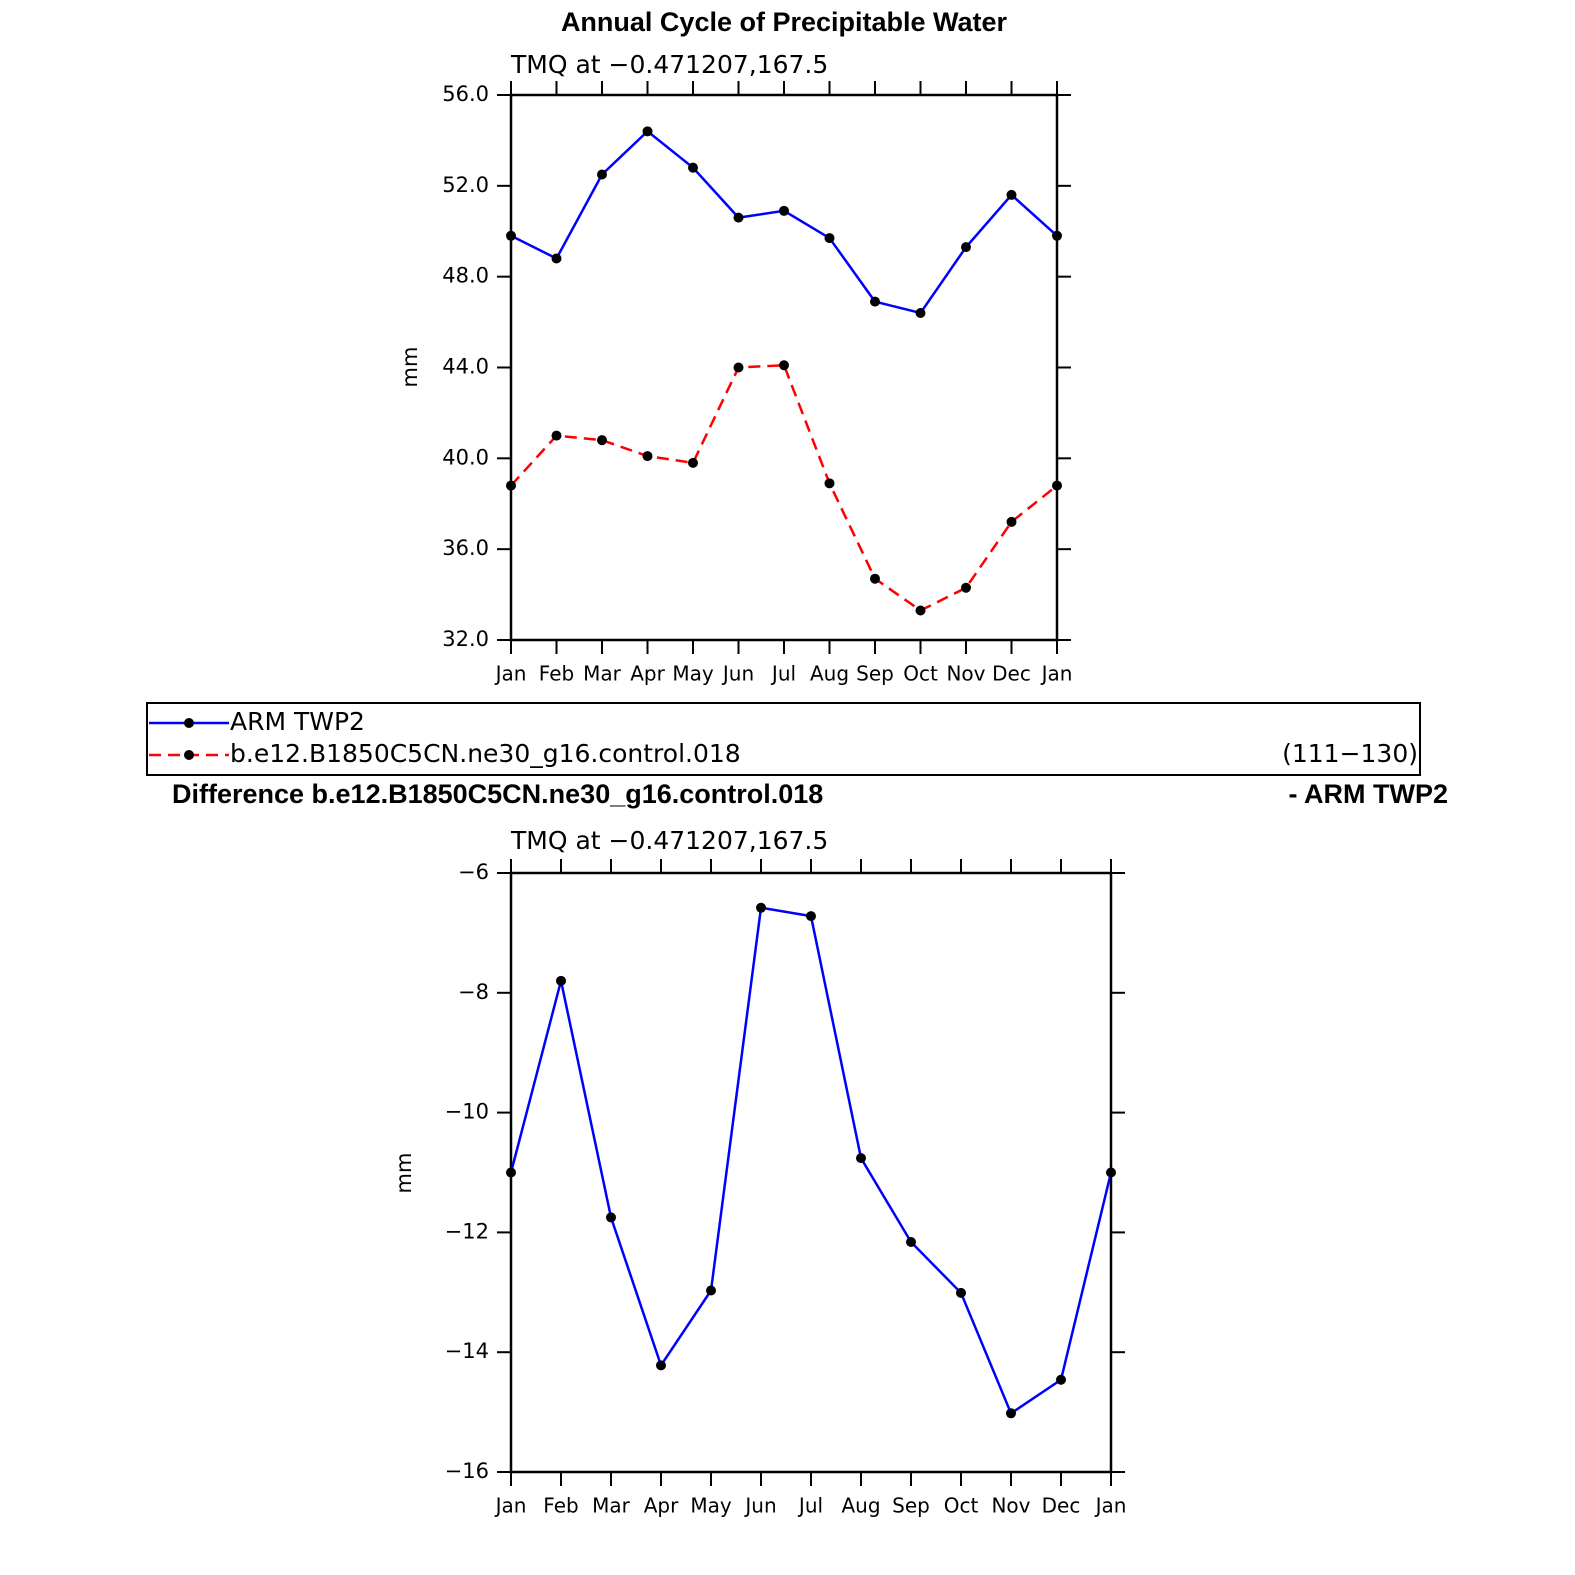 This screenshot has height=1575, width=1575. What do you see at coordinates (465, 548) in the screenshot?
I see `y-tick-label: 36.0` at bounding box center [465, 548].